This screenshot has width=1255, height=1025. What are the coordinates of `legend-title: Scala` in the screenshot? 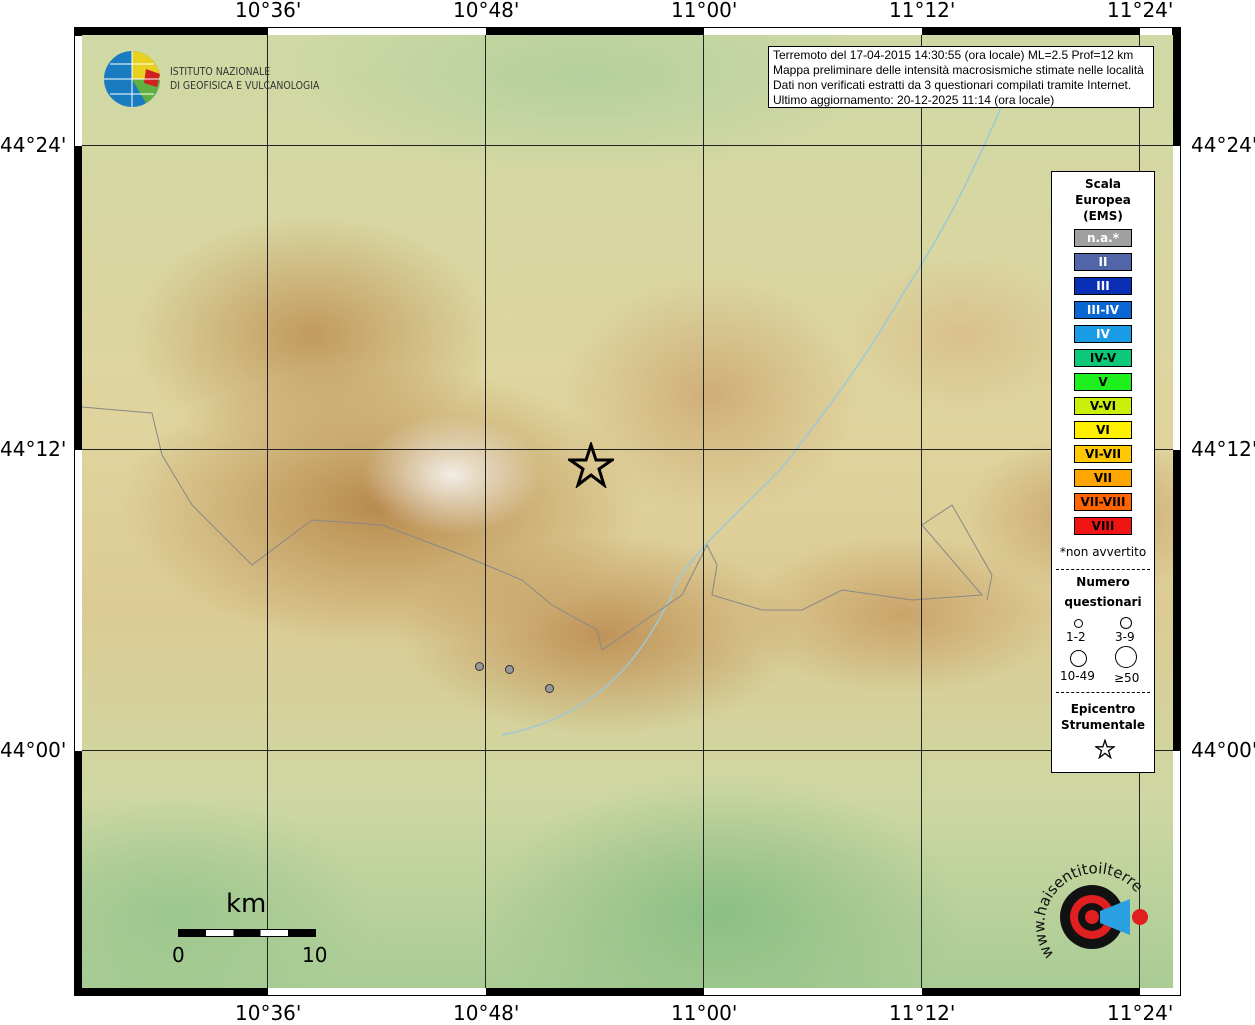 It's located at (1103, 184).